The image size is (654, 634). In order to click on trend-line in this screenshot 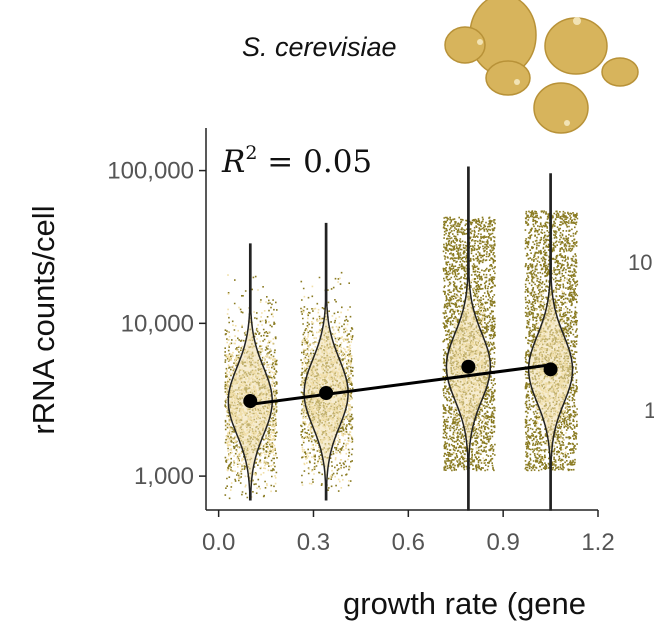, I will do `click(400, 384)`.